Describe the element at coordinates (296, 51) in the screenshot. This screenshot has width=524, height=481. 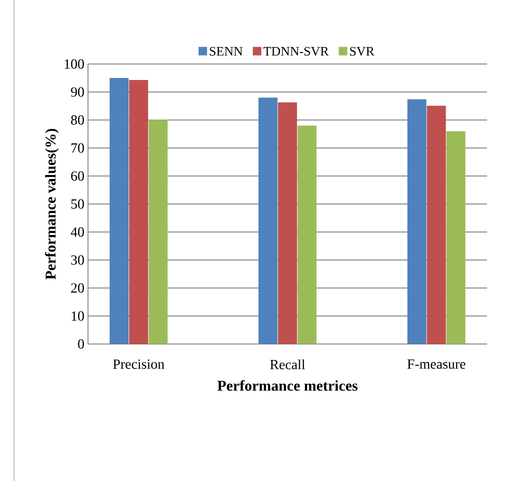
I see `legend-label: TDNN-SVR` at that location.